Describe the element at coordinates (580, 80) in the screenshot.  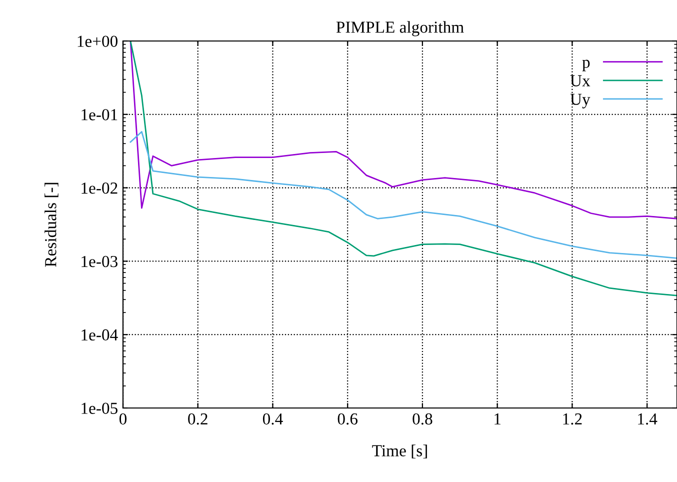
I see `legend-label: Ux` at that location.